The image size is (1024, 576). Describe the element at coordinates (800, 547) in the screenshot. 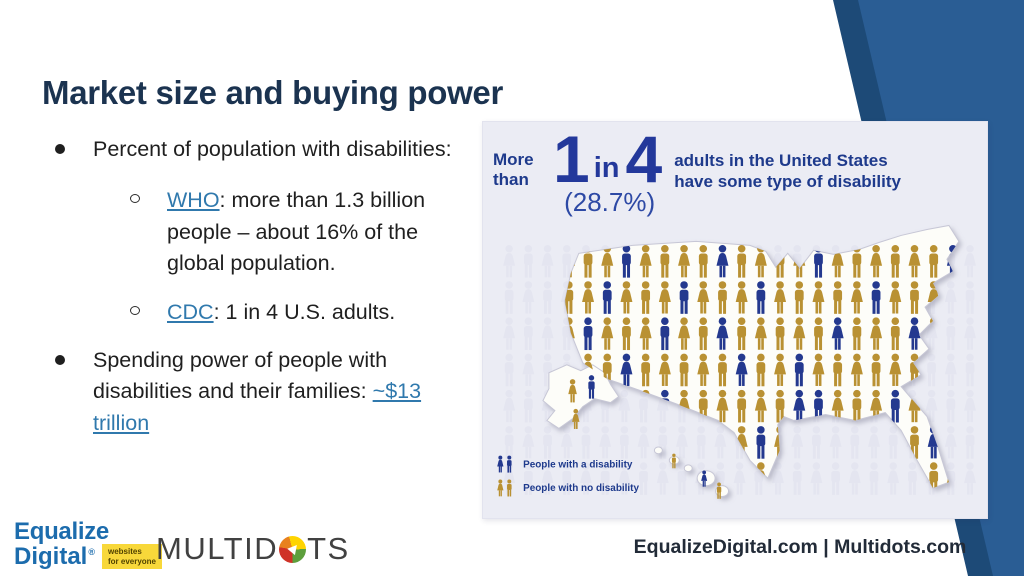

I see `footer-domains: EqualizeDigital.com | Multidots.com` at that location.